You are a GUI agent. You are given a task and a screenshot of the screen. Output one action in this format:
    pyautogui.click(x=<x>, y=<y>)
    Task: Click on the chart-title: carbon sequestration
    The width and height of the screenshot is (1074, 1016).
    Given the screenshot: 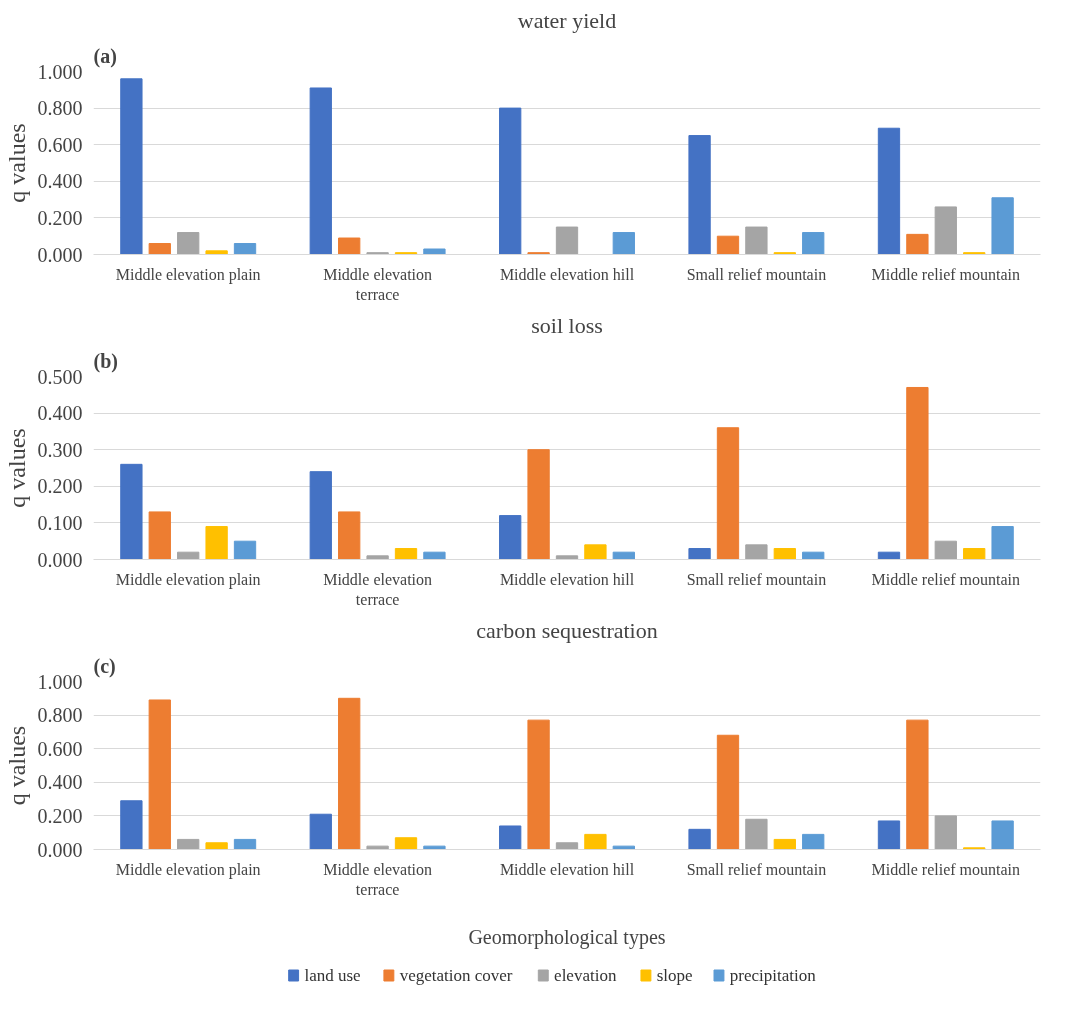 What is the action you would take?
    pyautogui.click(x=567, y=630)
    